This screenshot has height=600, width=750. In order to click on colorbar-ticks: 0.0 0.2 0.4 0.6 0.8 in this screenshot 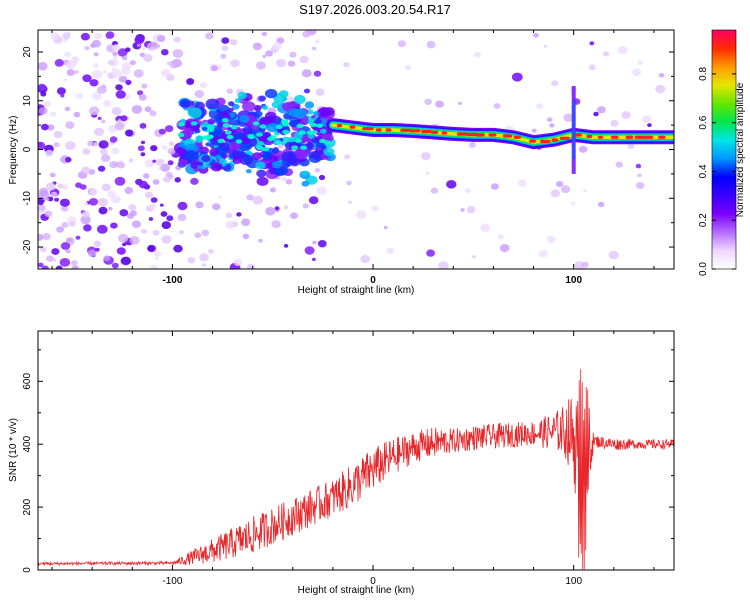, I will do `click(717, 171)`.